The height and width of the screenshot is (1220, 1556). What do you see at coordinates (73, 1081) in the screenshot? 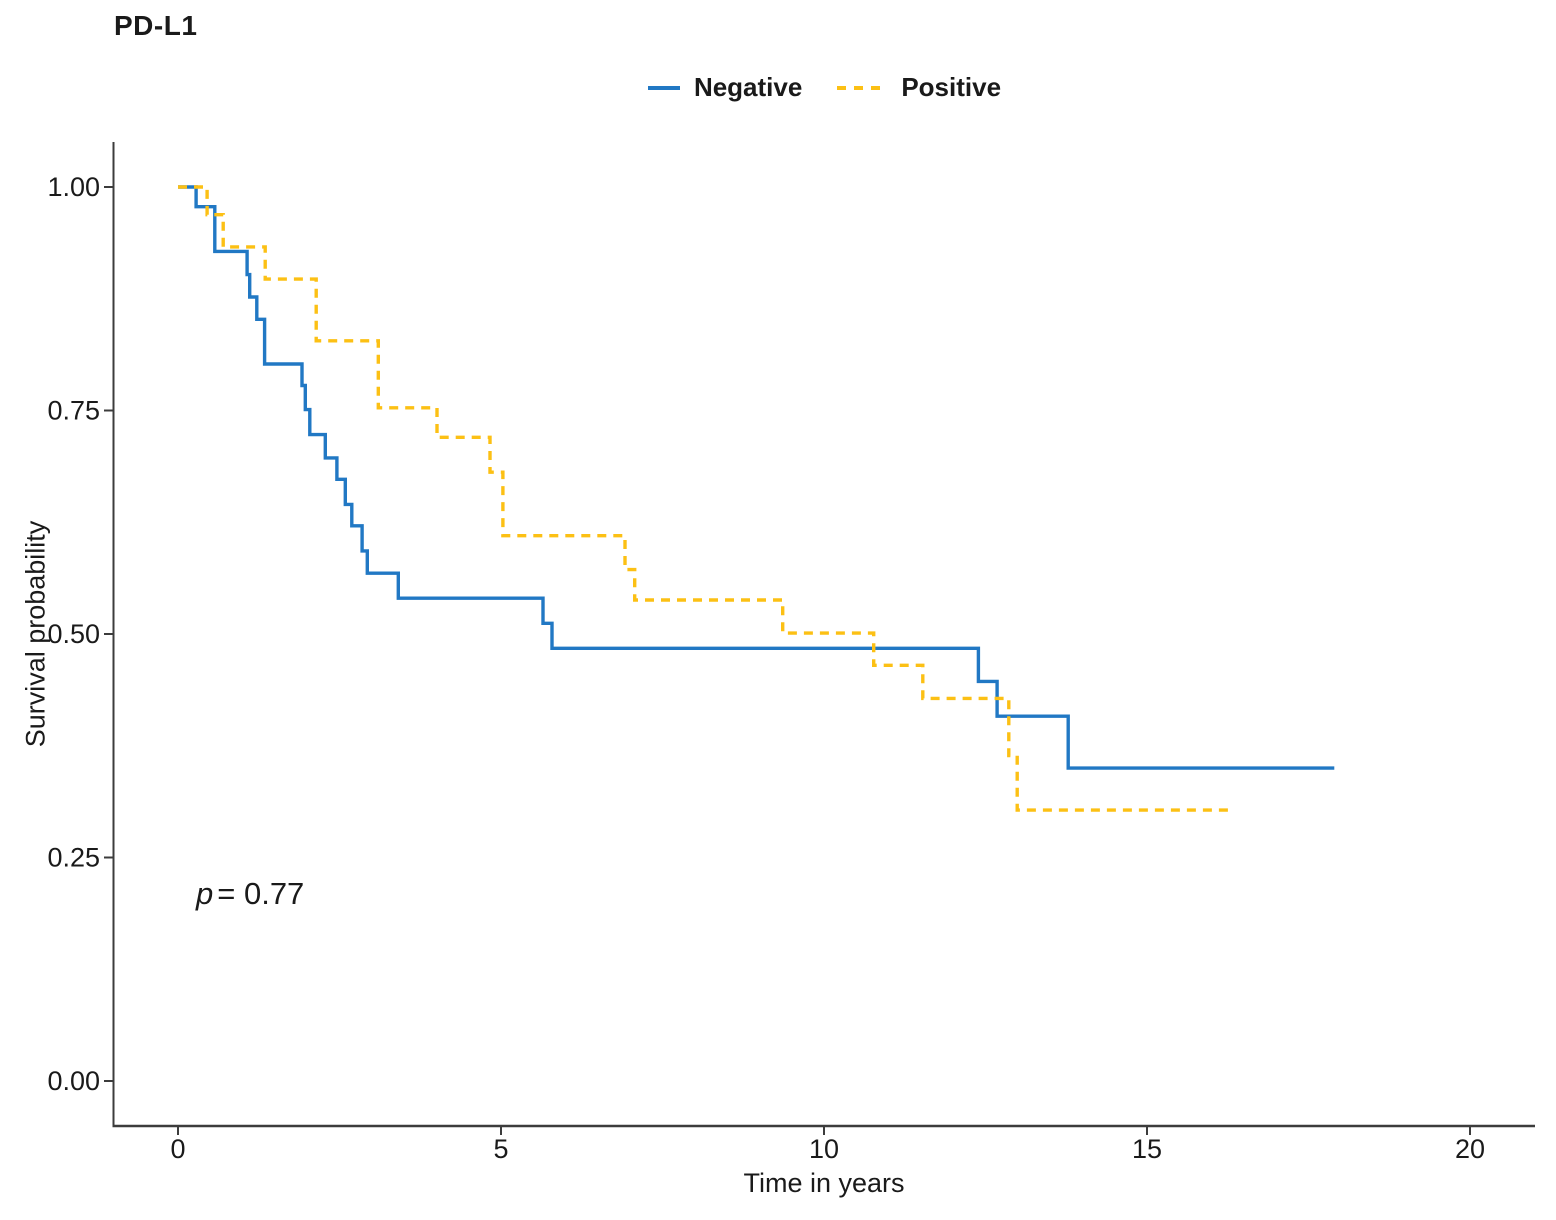
I see `y-axis-tick-label: 0.00` at bounding box center [73, 1081].